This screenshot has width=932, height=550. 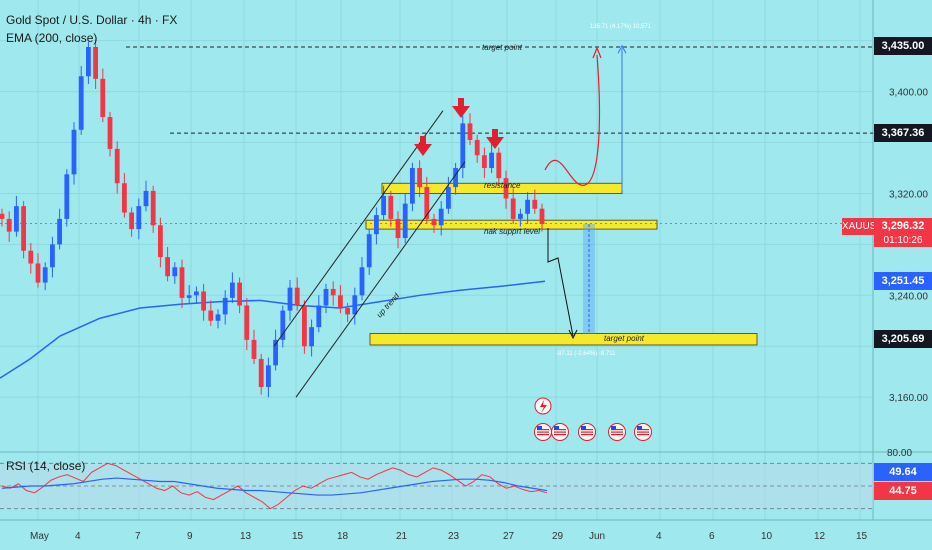 What do you see at coordinates (52, 38) in the screenshot?
I see `ema-indicator-label: EMA (200, close)` at bounding box center [52, 38].